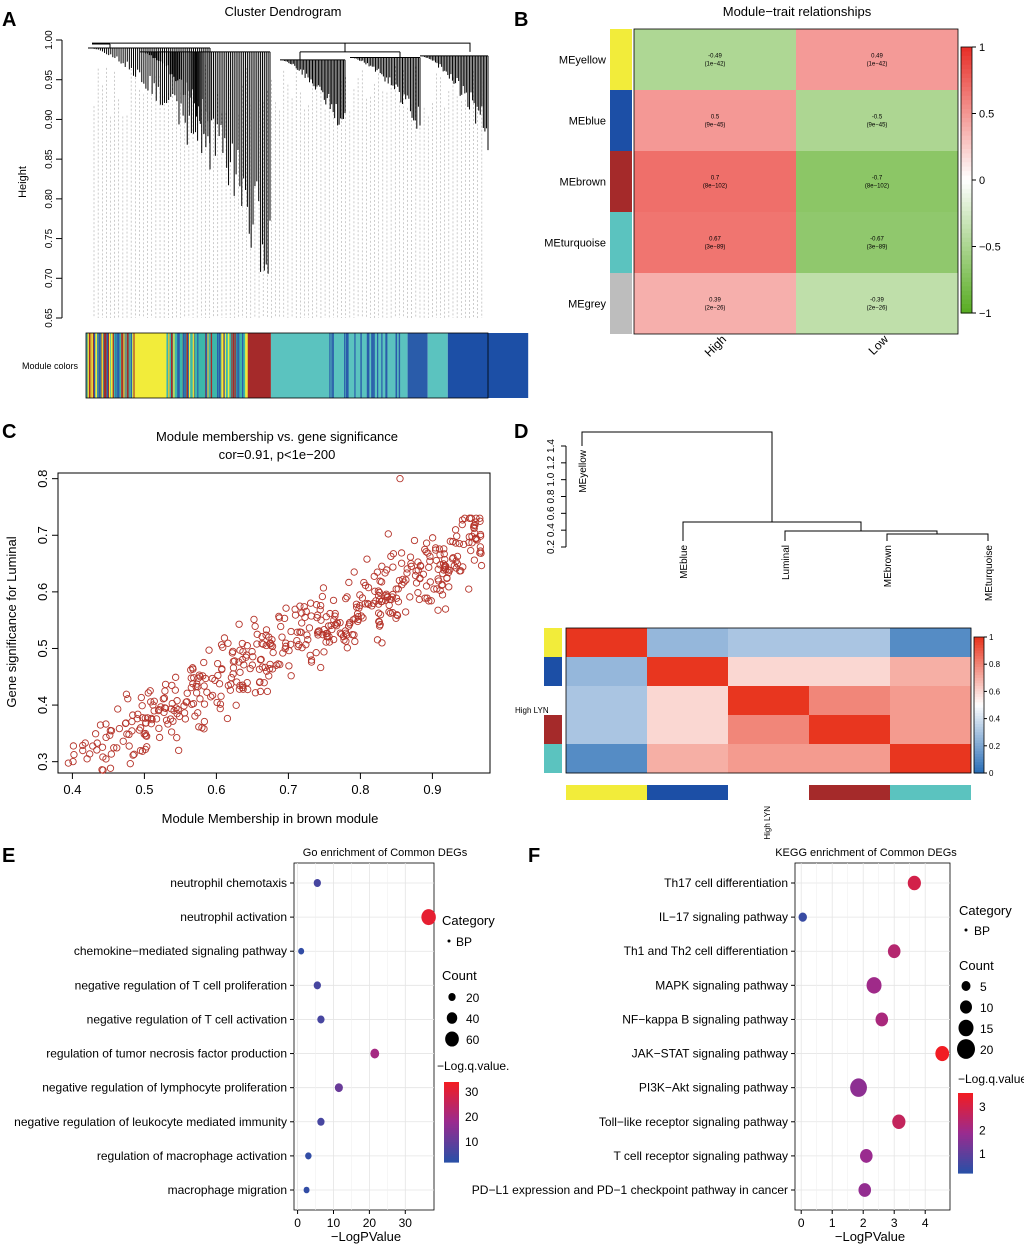  What do you see at coordinates (9, 20) in the screenshot?
I see `panel-letter-a: A` at bounding box center [9, 20].